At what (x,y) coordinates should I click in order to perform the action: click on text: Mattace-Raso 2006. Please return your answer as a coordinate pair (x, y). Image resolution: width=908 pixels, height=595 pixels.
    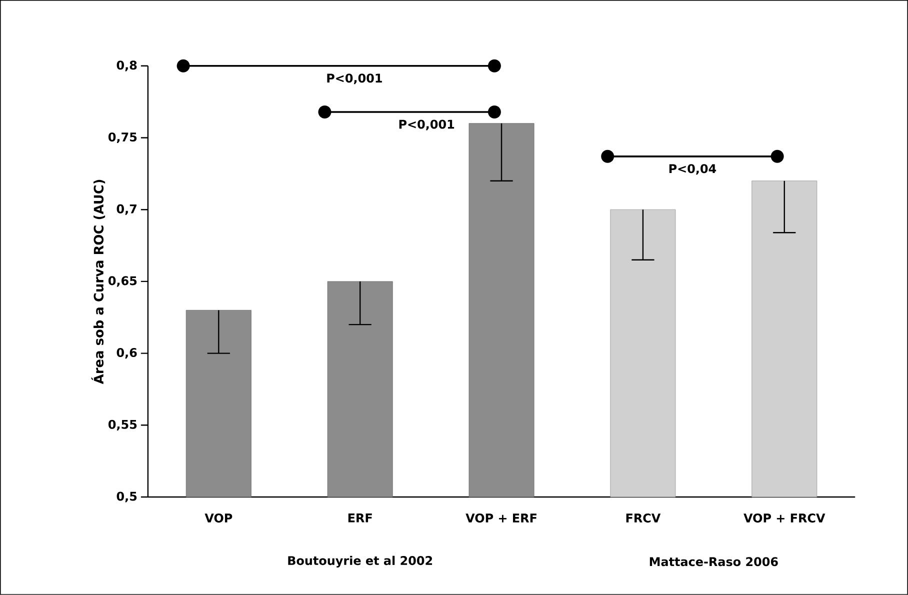
    Looking at the image, I should click on (714, 561).